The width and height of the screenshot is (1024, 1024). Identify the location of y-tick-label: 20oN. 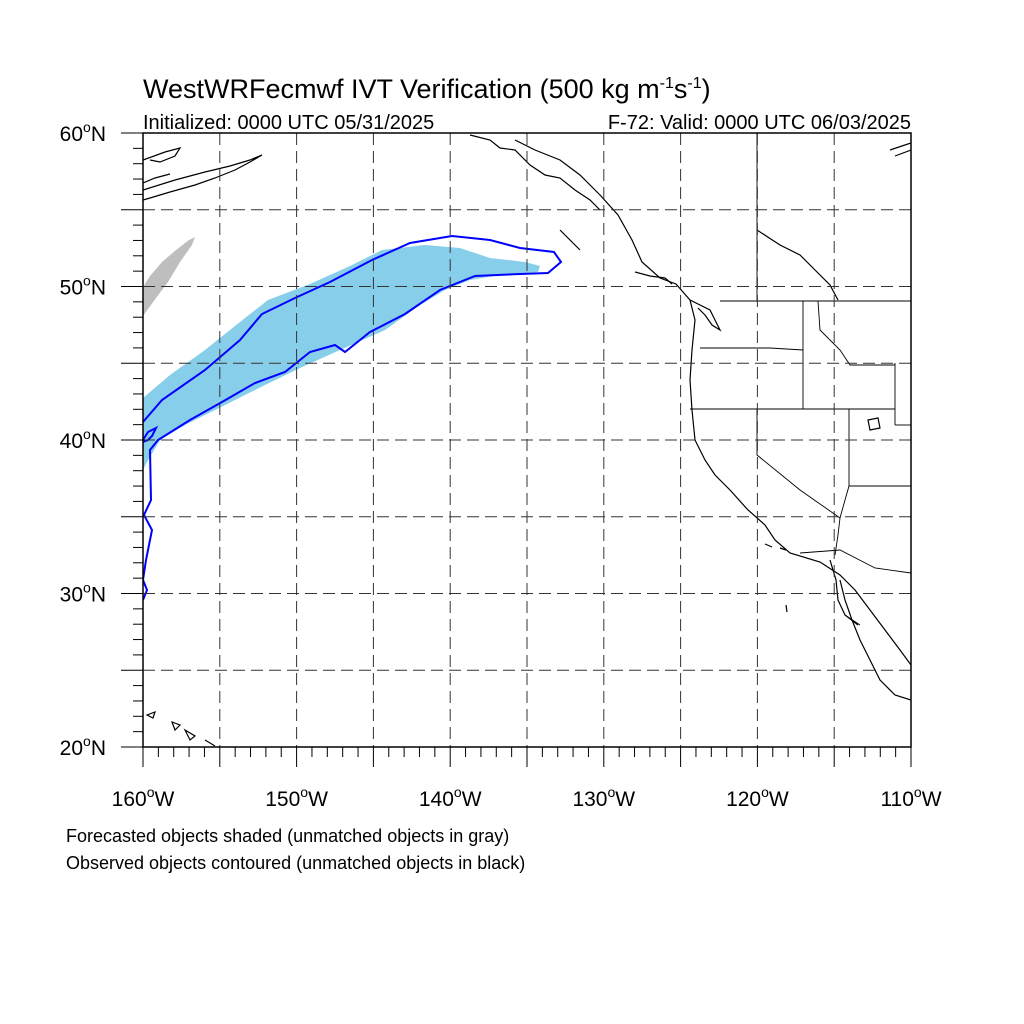
(83, 746).